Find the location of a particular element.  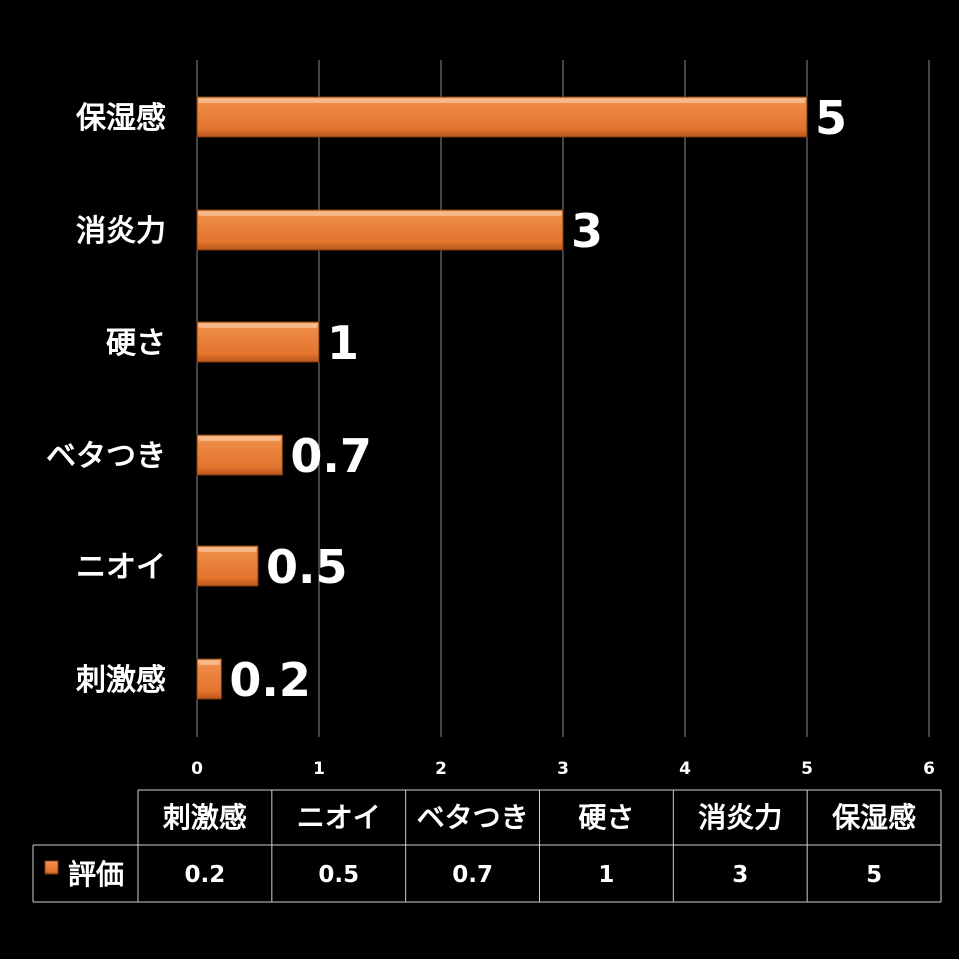

data-label-6: 5 is located at coordinates (831, 118).